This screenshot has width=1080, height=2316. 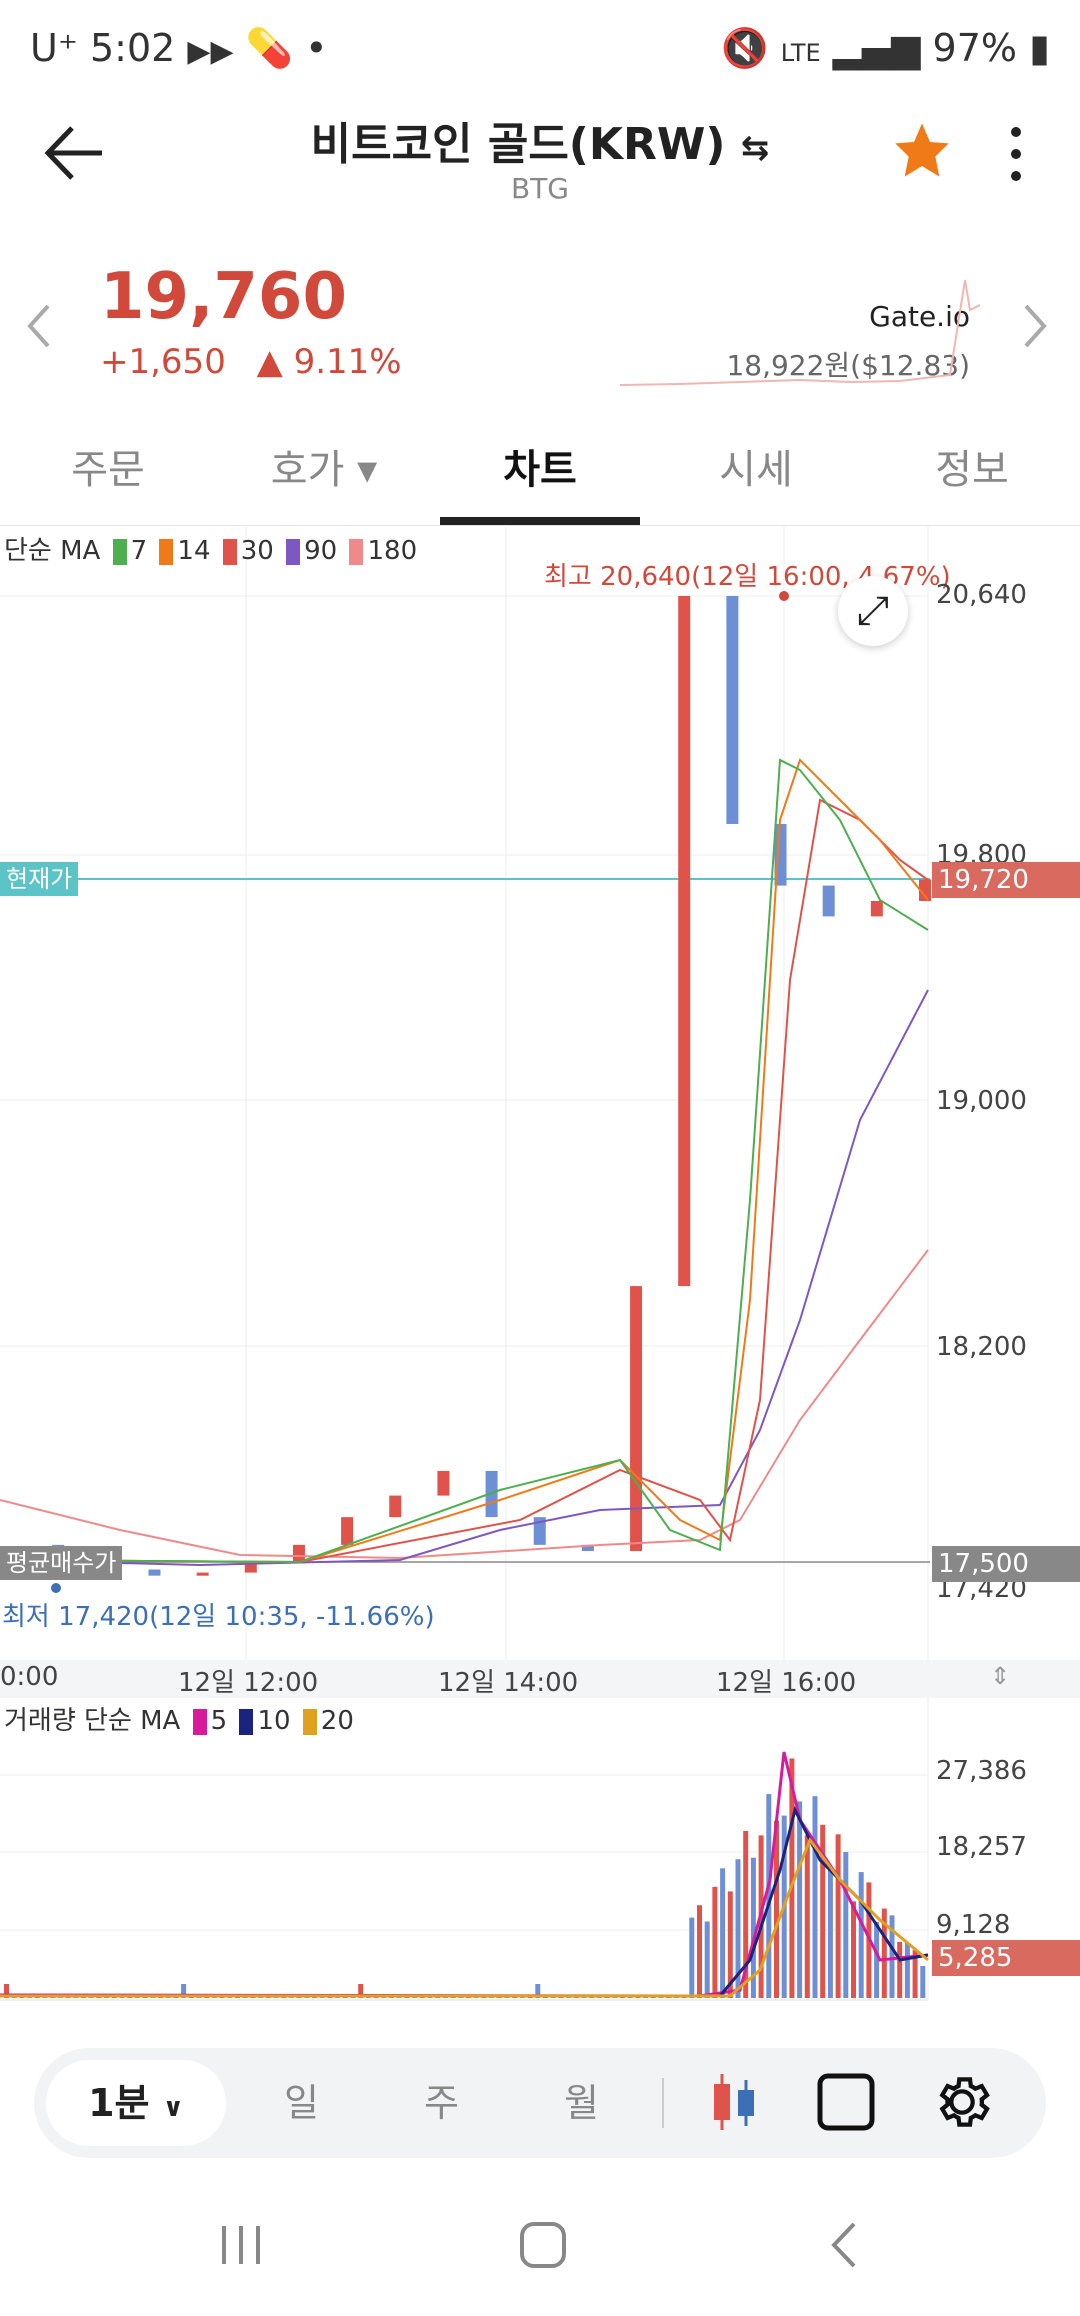 I want to click on home-button, so click(x=543, y=2247).